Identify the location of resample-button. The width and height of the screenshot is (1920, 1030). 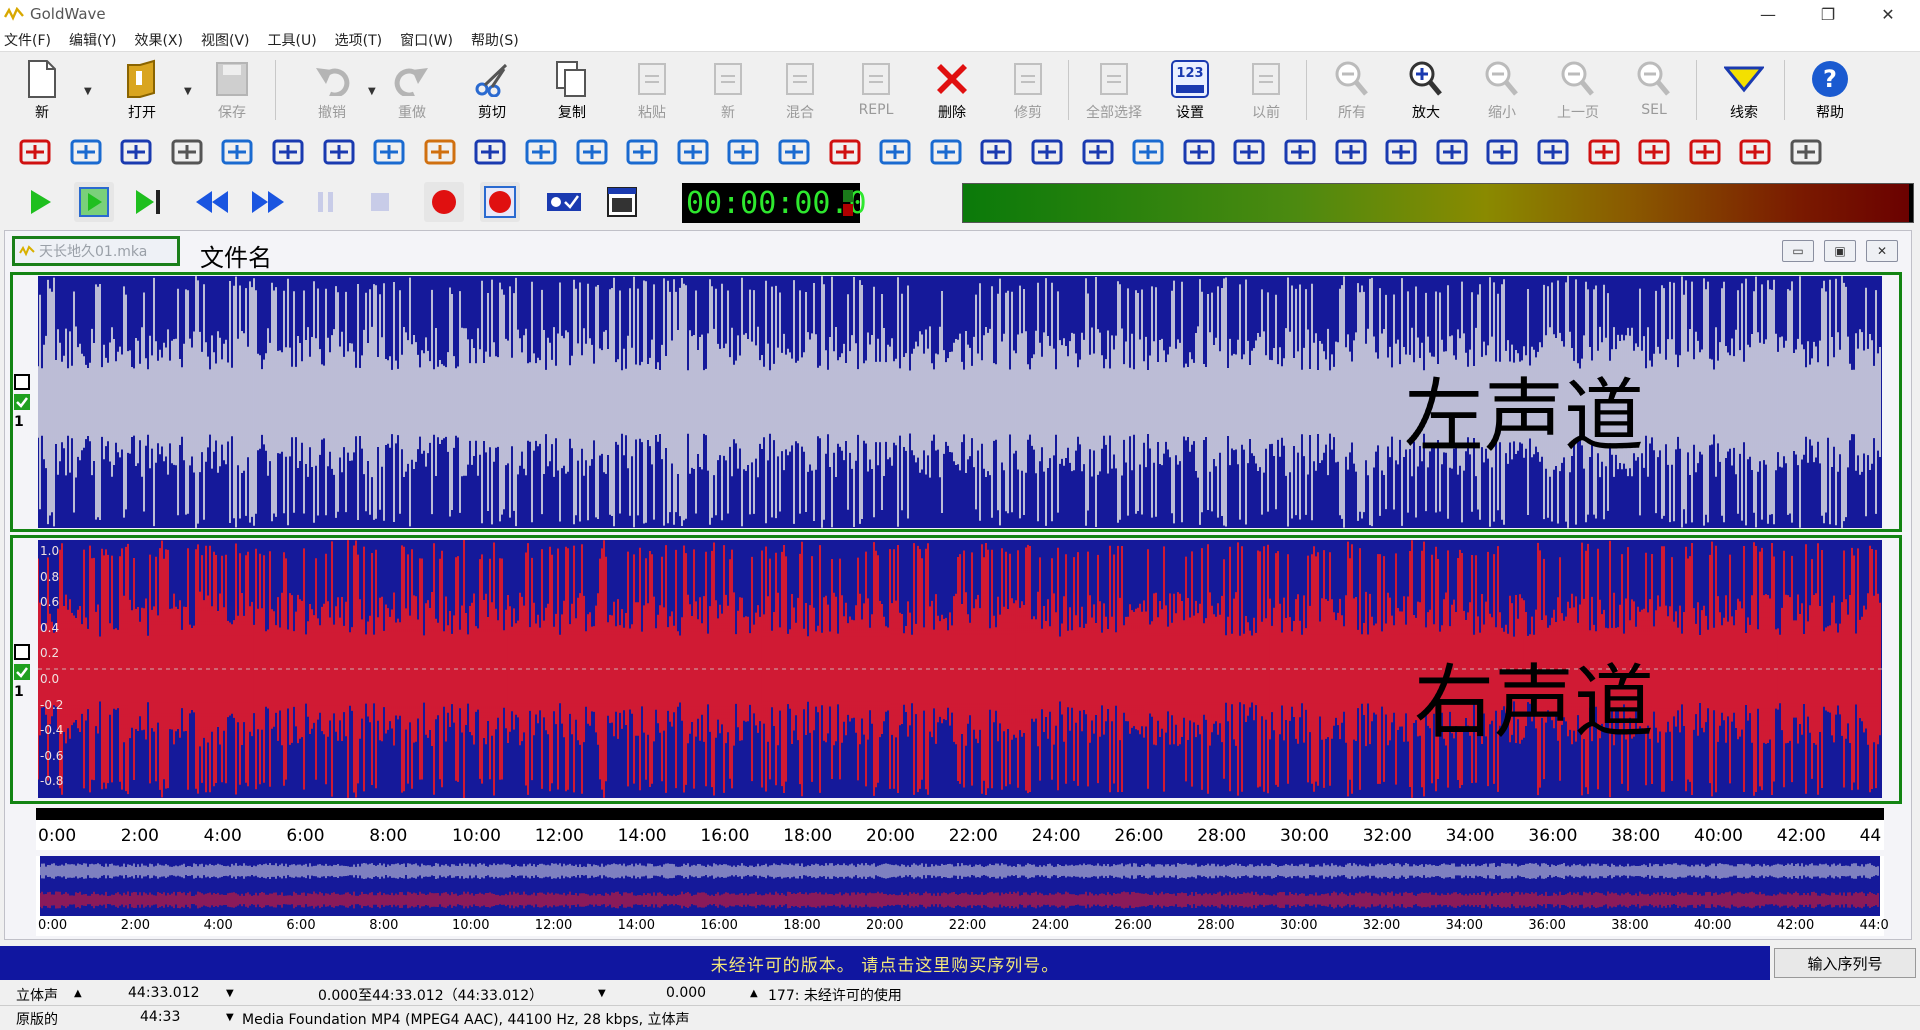
(845, 152).